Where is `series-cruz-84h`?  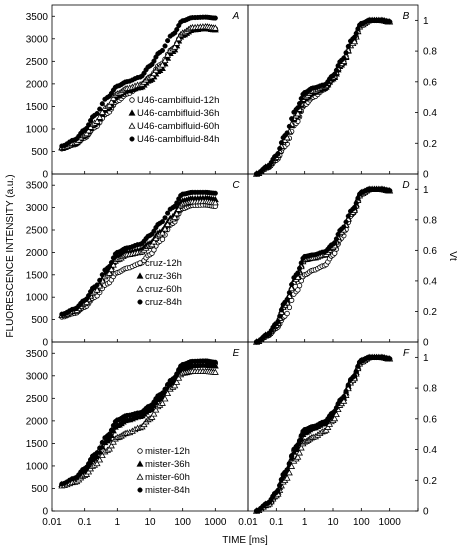 series-cruz-84h is located at coordinates (138, 253).